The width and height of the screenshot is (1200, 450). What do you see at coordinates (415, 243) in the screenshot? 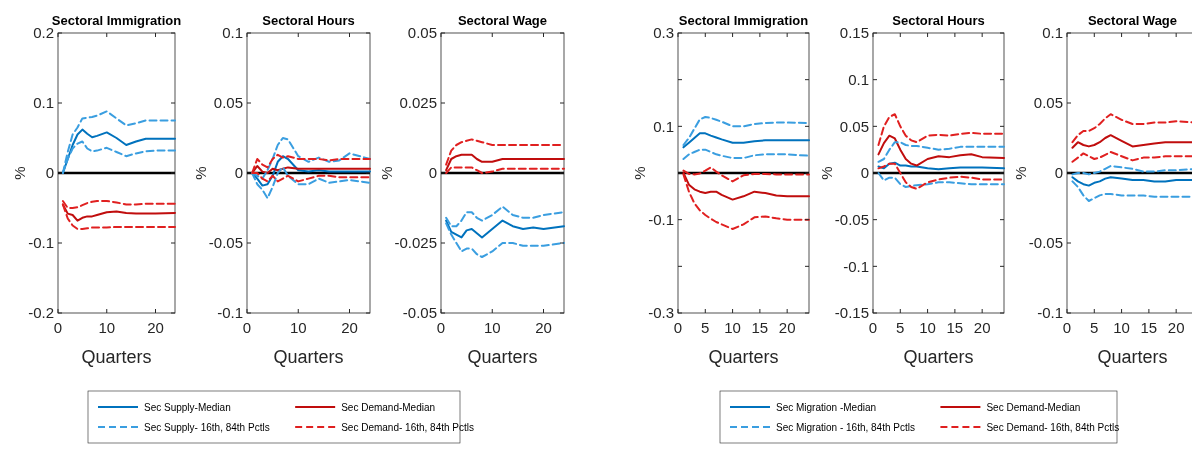
I see `y-tick-label: -0.025` at bounding box center [415, 243].